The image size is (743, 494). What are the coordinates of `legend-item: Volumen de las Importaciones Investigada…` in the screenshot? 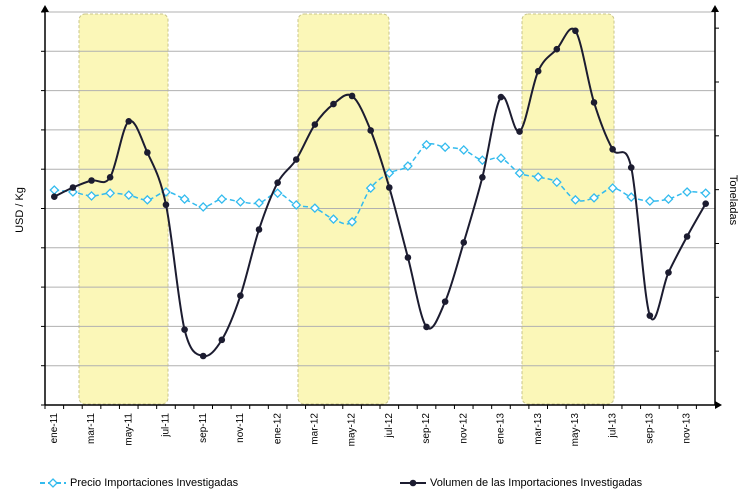 It's located at (521, 483).